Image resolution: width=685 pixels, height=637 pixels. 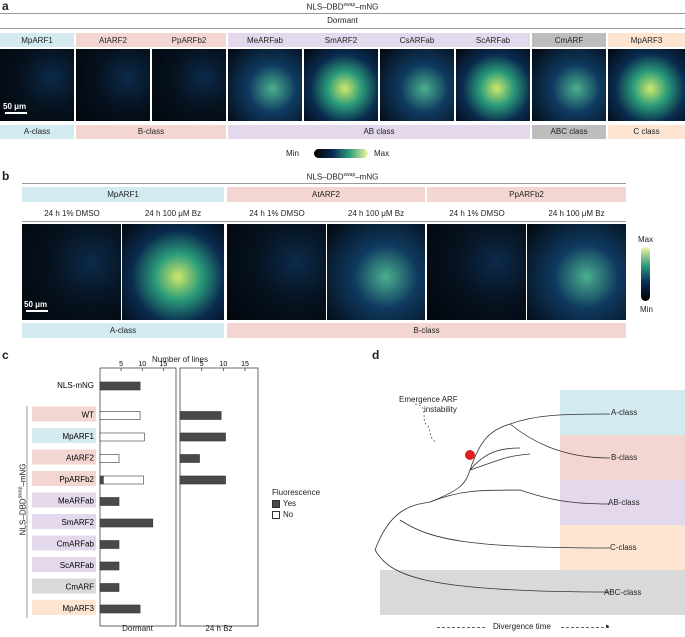 I want to click on image-scarfab, so click(x=493, y=85).